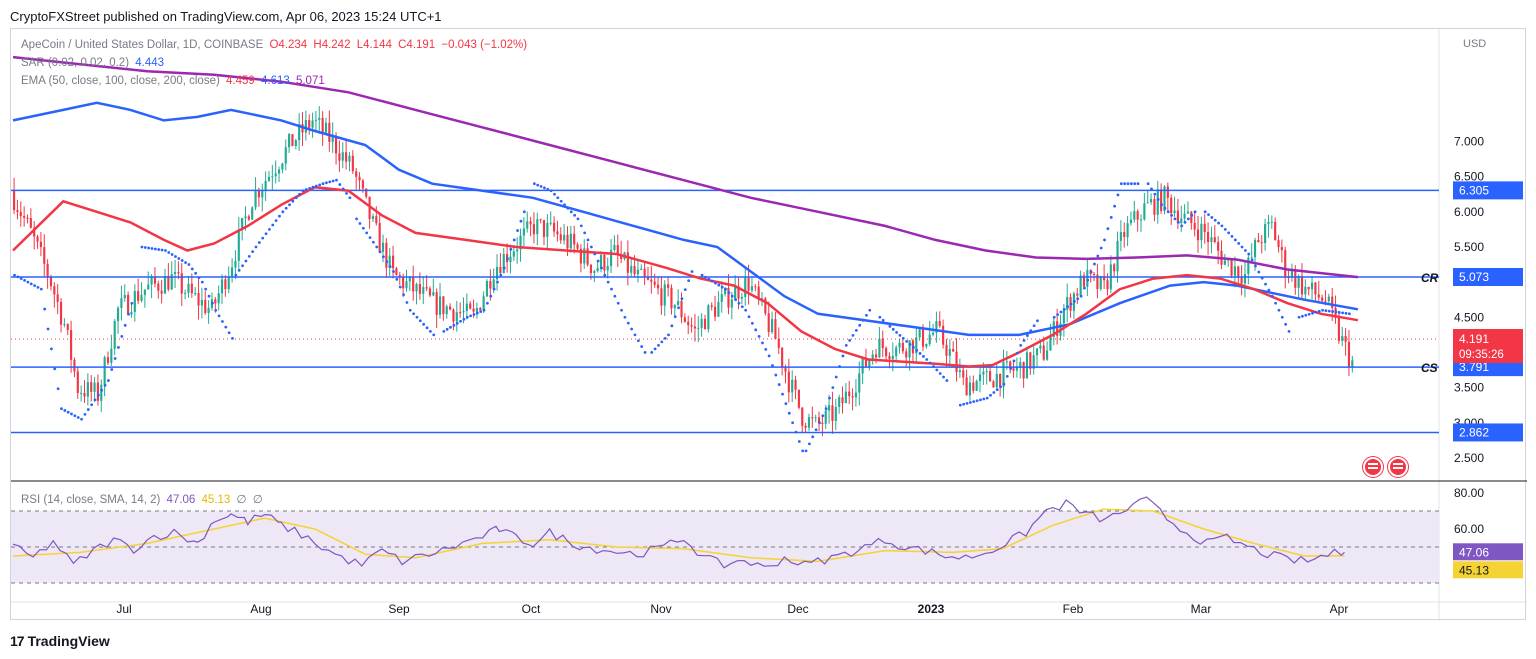  What do you see at coordinates (374, 45) in the screenshot?
I see `low-value: L4.144` at bounding box center [374, 45].